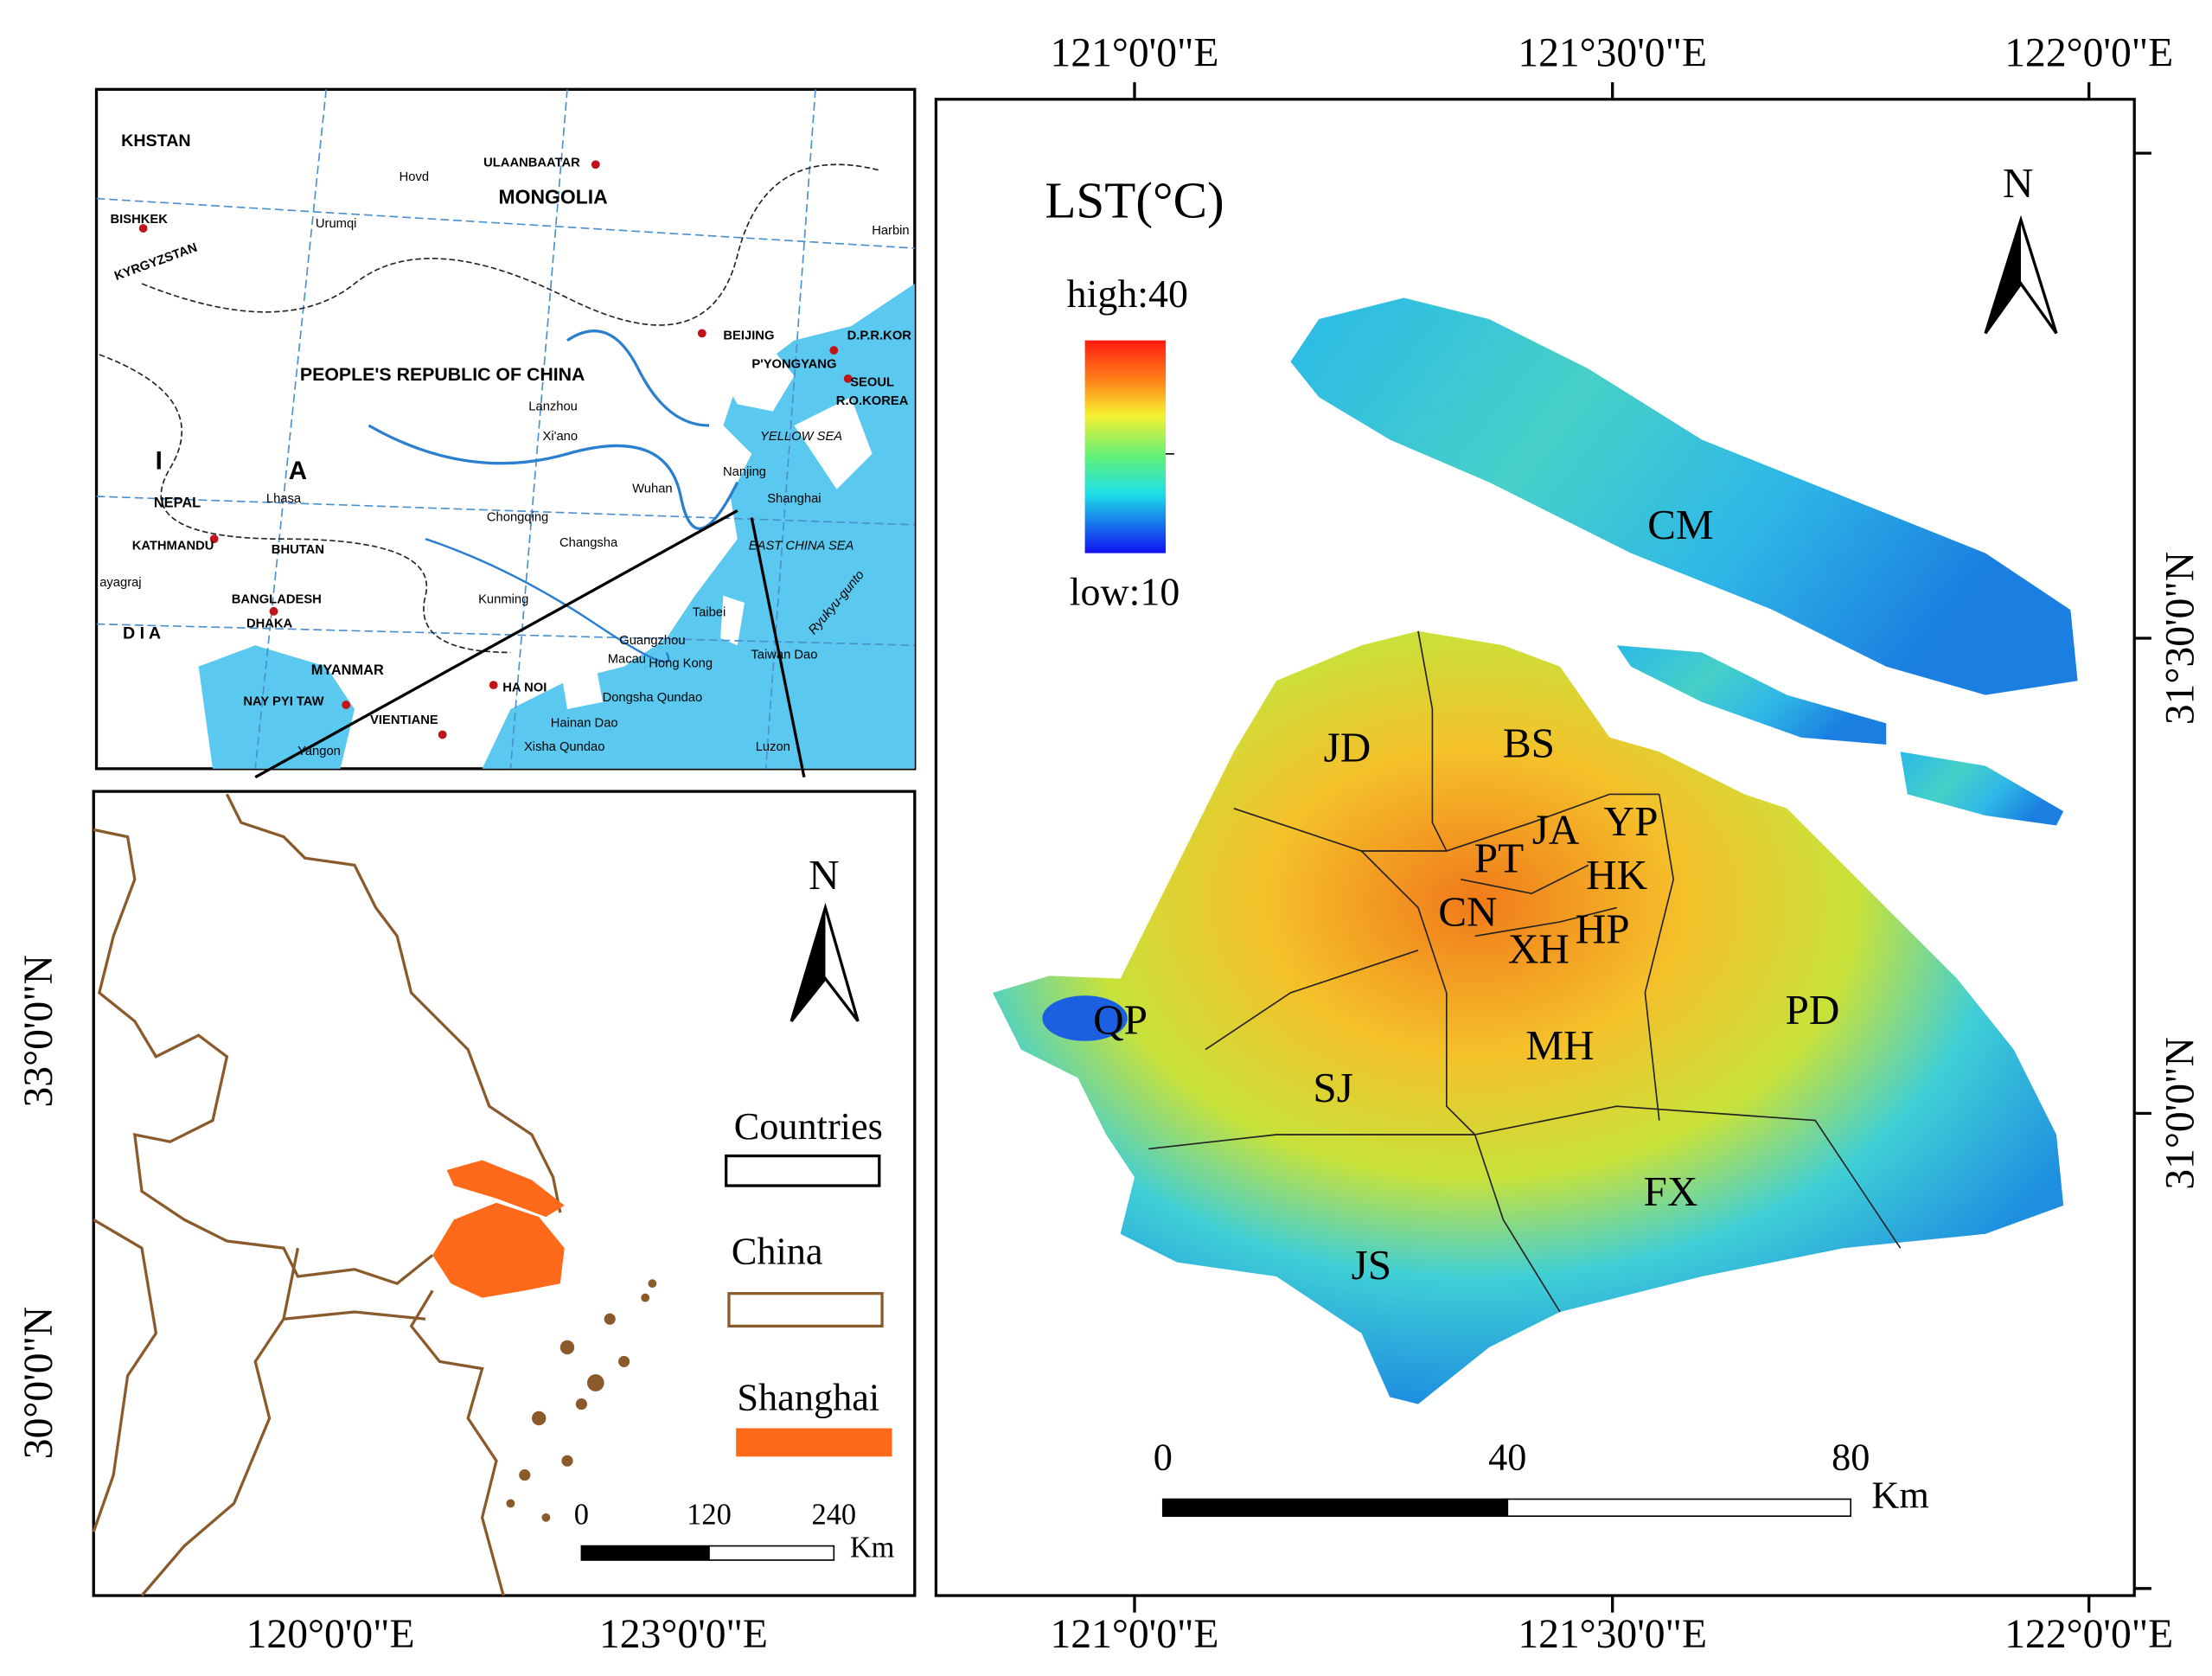  Describe the element at coordinates (404, 720) in the screenshot. I see `place-label: VIENTIANE` at that location.